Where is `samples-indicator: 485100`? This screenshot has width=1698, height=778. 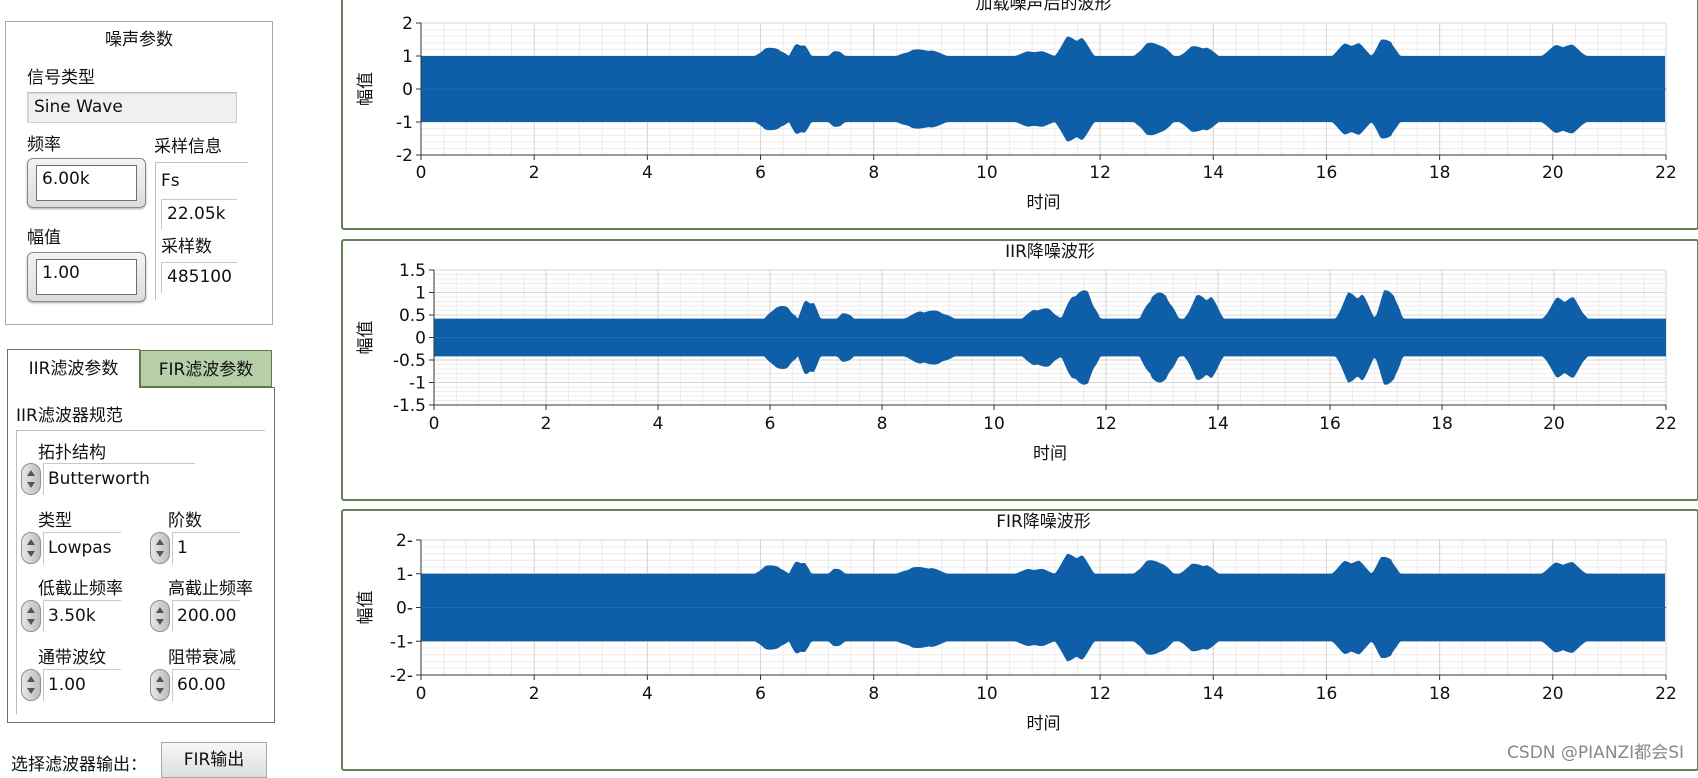
samples-indicator: 485100 is located at coordinates (199, 277).